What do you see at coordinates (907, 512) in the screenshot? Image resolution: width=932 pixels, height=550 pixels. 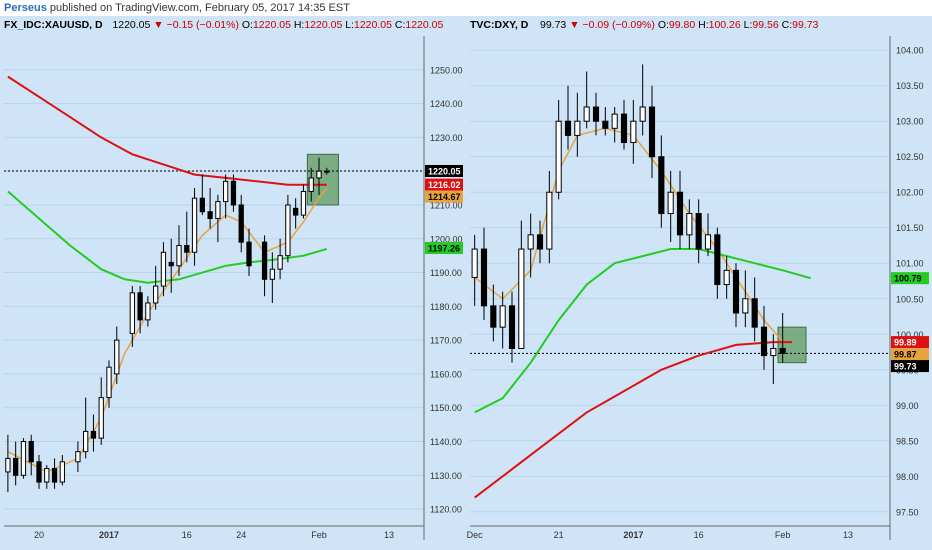 I see `y-tick-label: 97.50` at bounding box center [907, 512].